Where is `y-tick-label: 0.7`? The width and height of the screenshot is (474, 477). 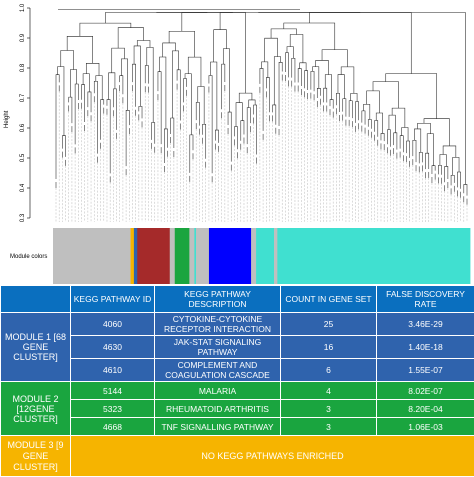 y-tick-label: 0.7 is located at coordinates (23, 97).